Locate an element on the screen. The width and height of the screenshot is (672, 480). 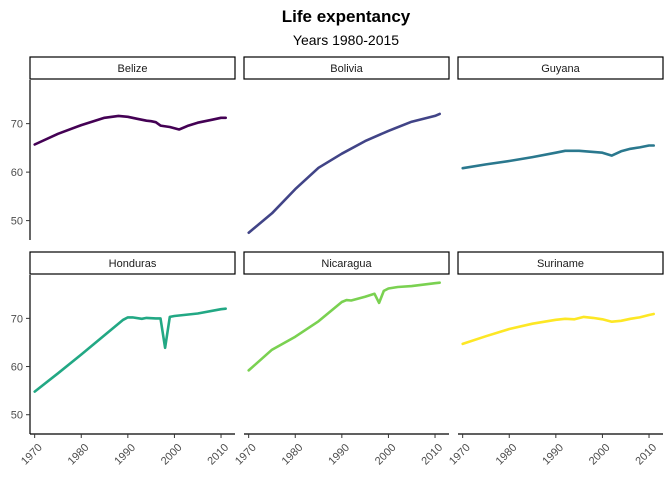
strip-label: Belize is located at coordinates (133, 69).